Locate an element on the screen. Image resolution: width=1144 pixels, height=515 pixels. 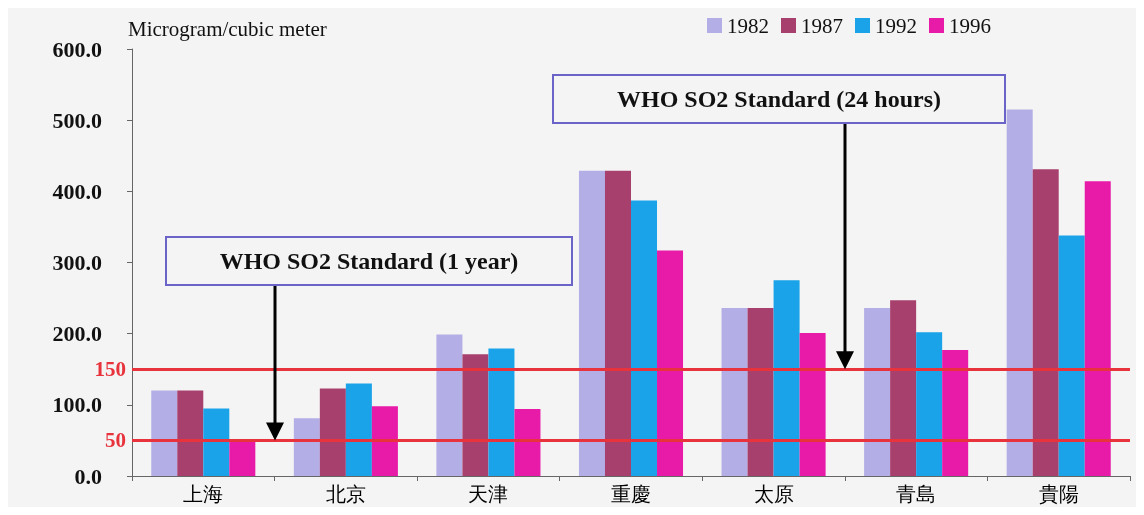
legend-label: 1992 is located at coordinates (896, 25).